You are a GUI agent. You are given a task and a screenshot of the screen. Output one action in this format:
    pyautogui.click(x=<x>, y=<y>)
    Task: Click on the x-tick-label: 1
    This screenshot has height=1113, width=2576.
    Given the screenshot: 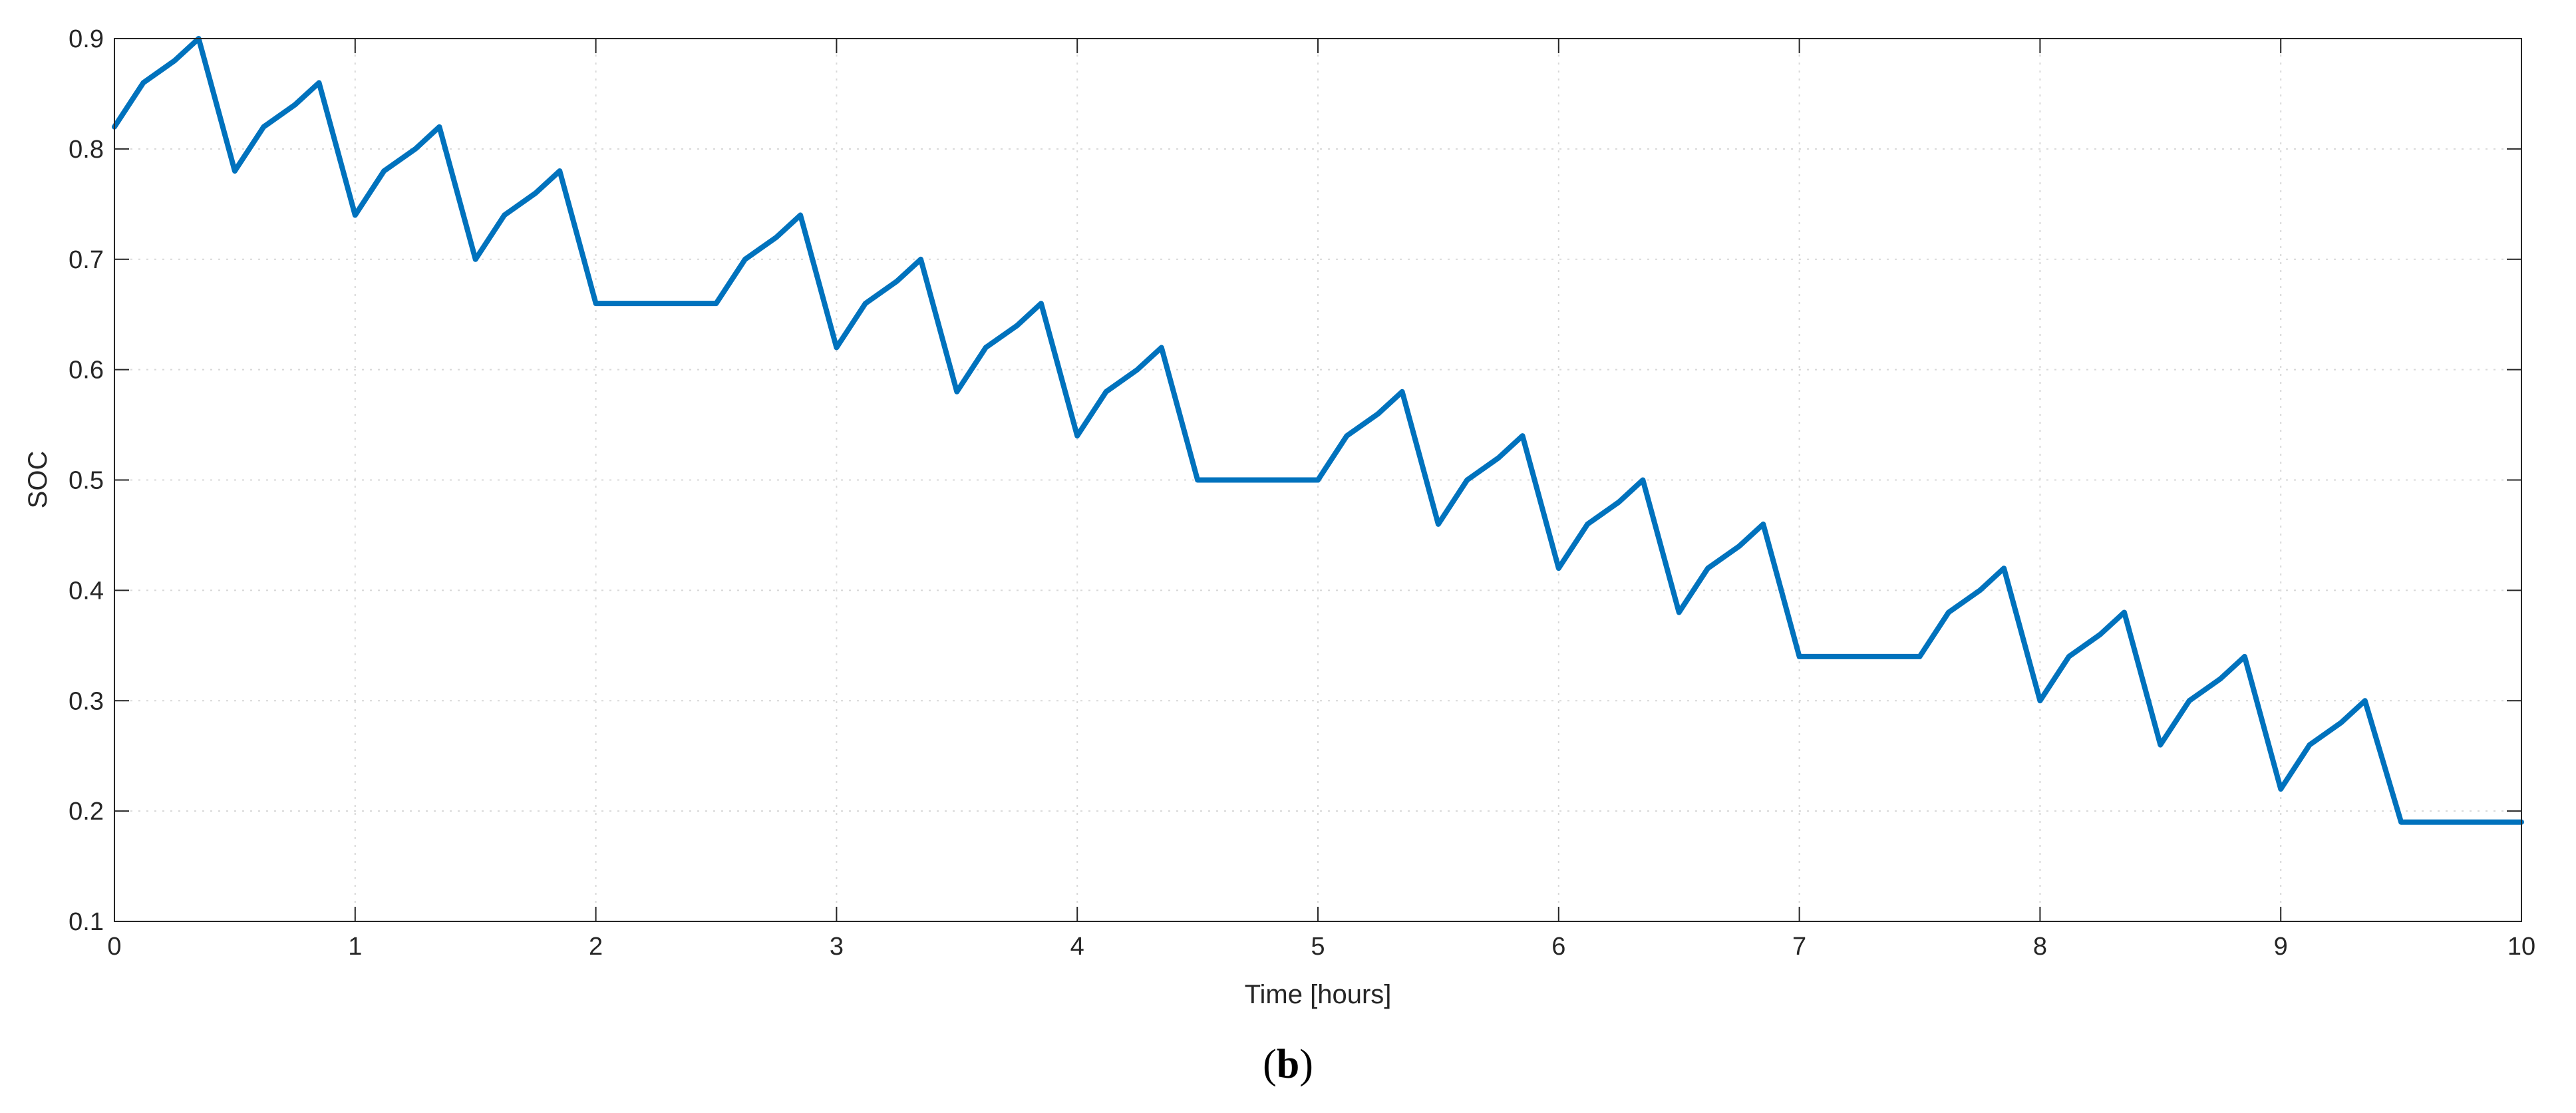 What is the action you would take?
    pyautogui.click(x=355, y=947)
    